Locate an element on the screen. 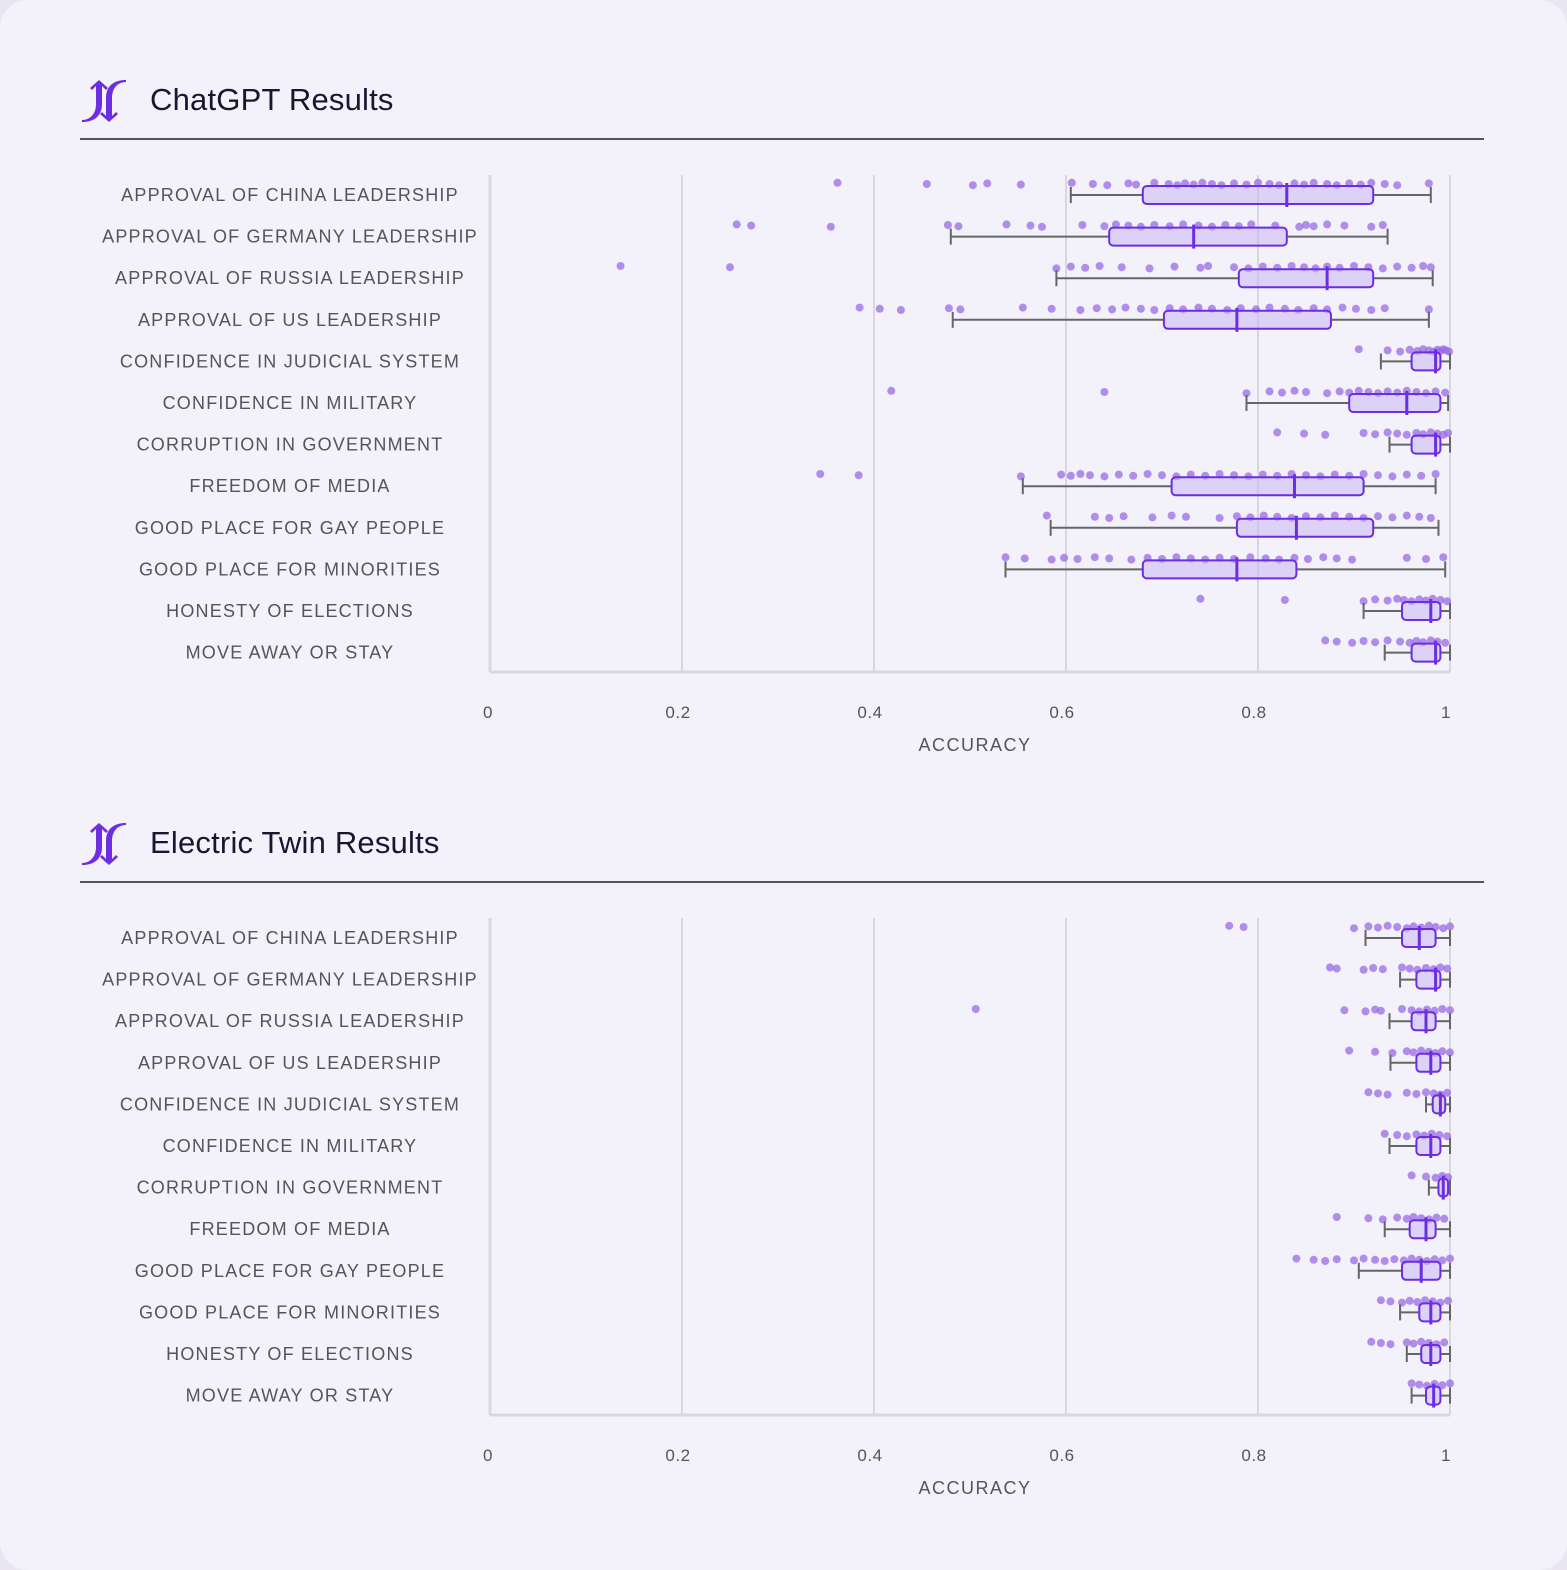  category-label: GOOD PLACE FOR MINORITIES is located at coordinates (290, 569).